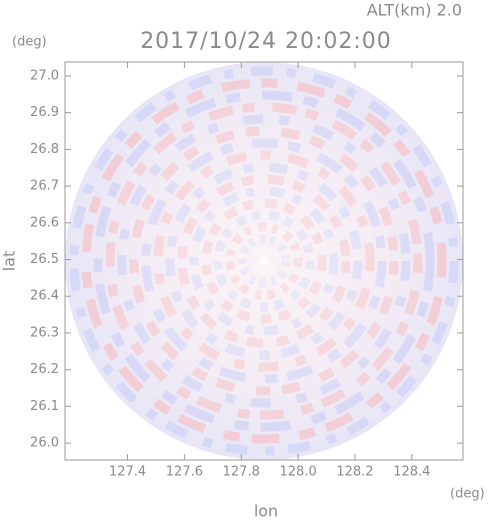 This screenshot has width=491, height=521. Describe the element at coordinates (184, 472) in the screenshot. I see `x-tick-label: 127.6` at that location.